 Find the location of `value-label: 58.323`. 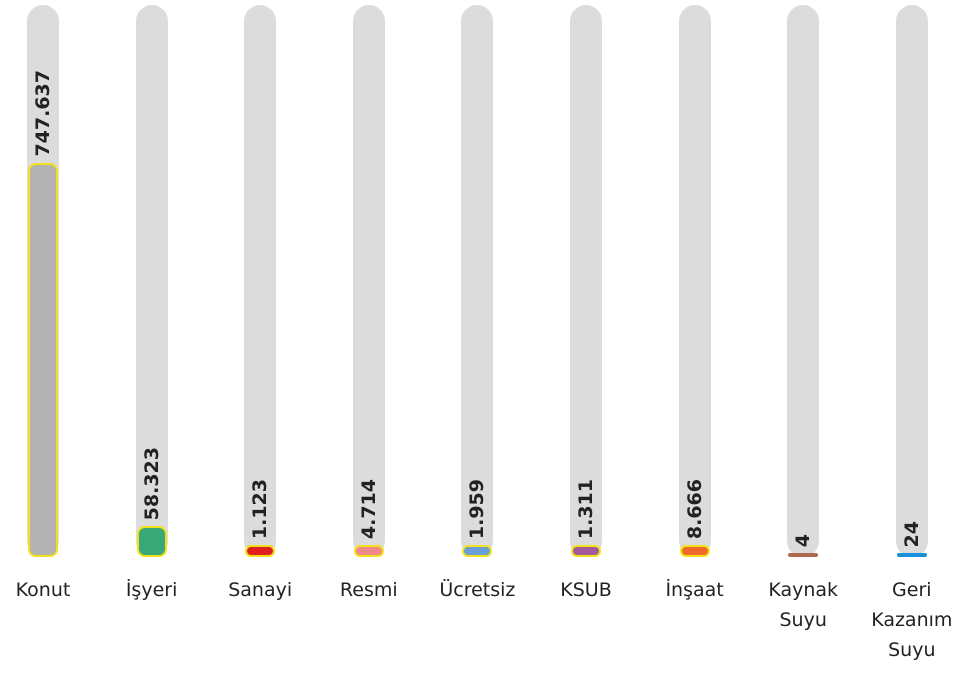

value-label: 58.323 is located at coordinates (151, 483).